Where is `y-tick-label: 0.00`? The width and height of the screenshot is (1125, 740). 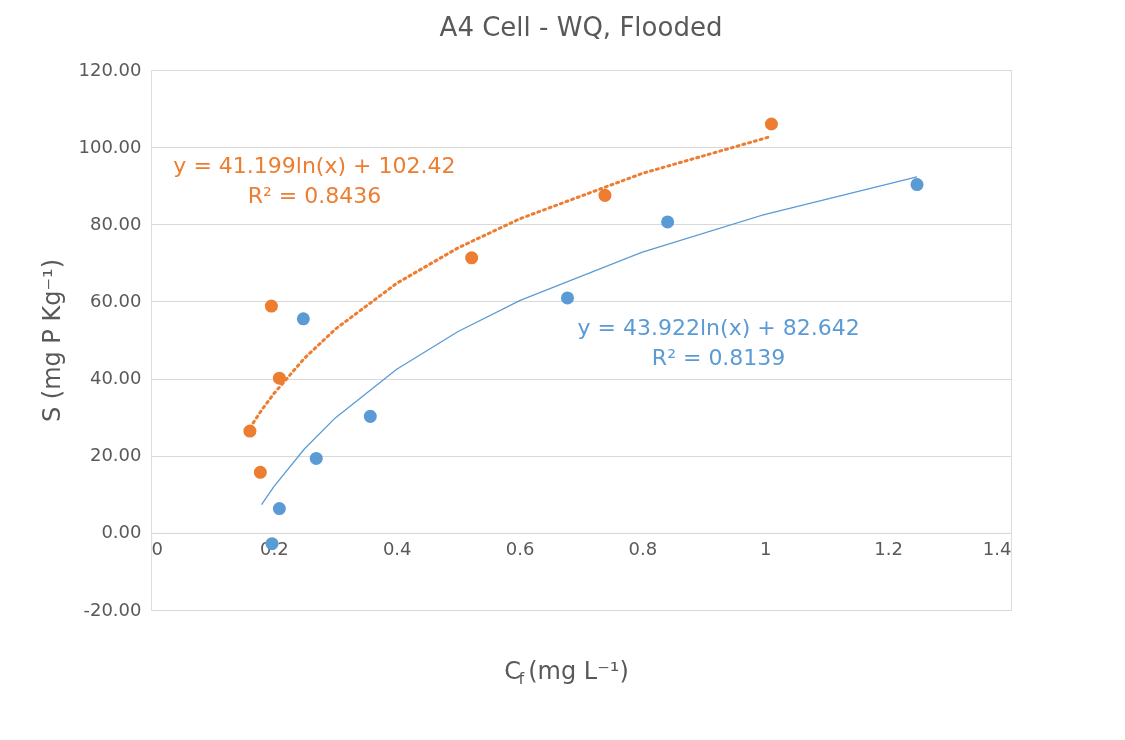
y-tick-label: 0.00 is located at coordinates (121, 532).